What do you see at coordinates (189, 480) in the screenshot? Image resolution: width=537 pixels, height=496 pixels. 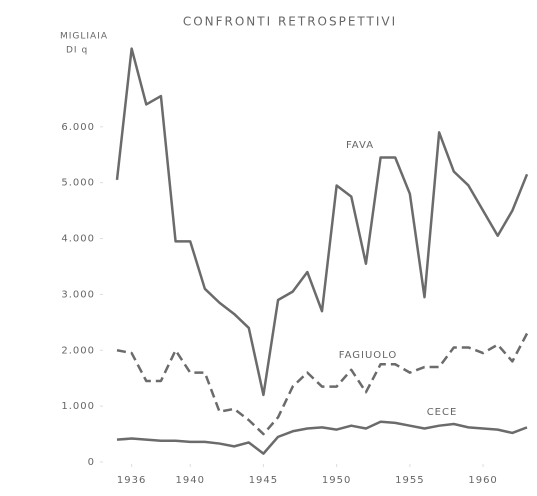 I see `x-tick-label: 1940` at bounding box center [189, 480].